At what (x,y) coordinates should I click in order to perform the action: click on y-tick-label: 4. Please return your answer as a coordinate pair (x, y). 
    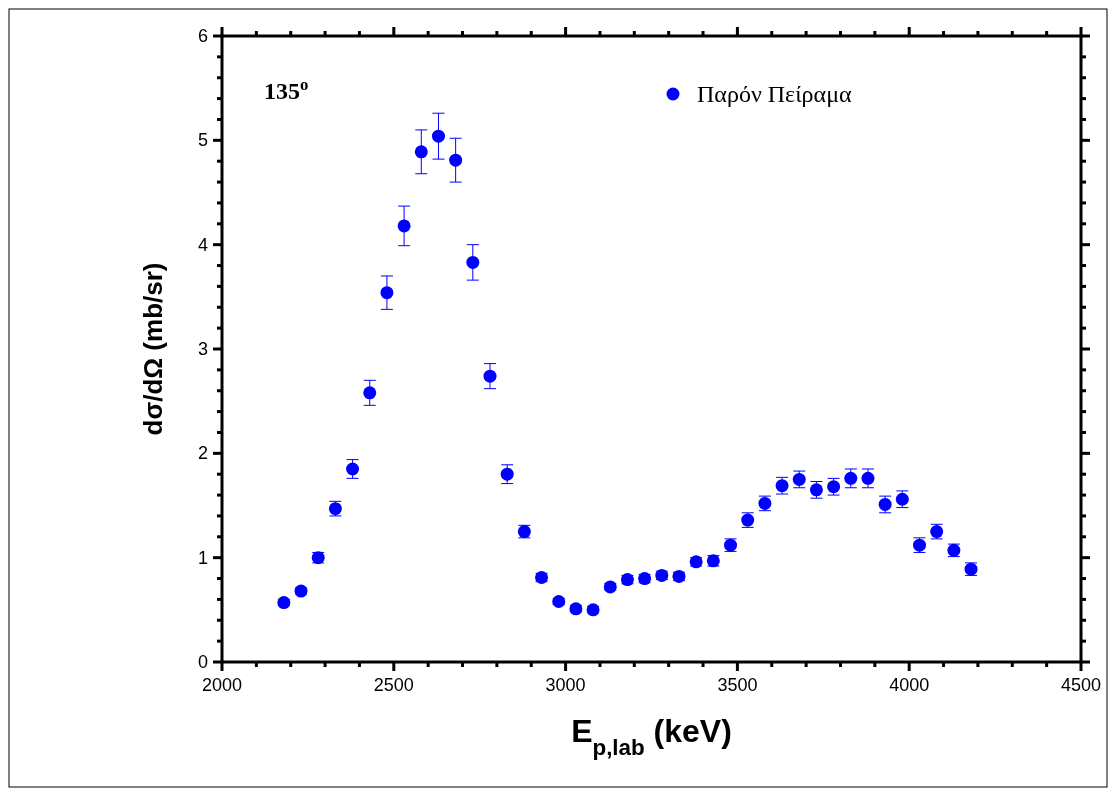
    Looking at the image, I should click on (202, 244).